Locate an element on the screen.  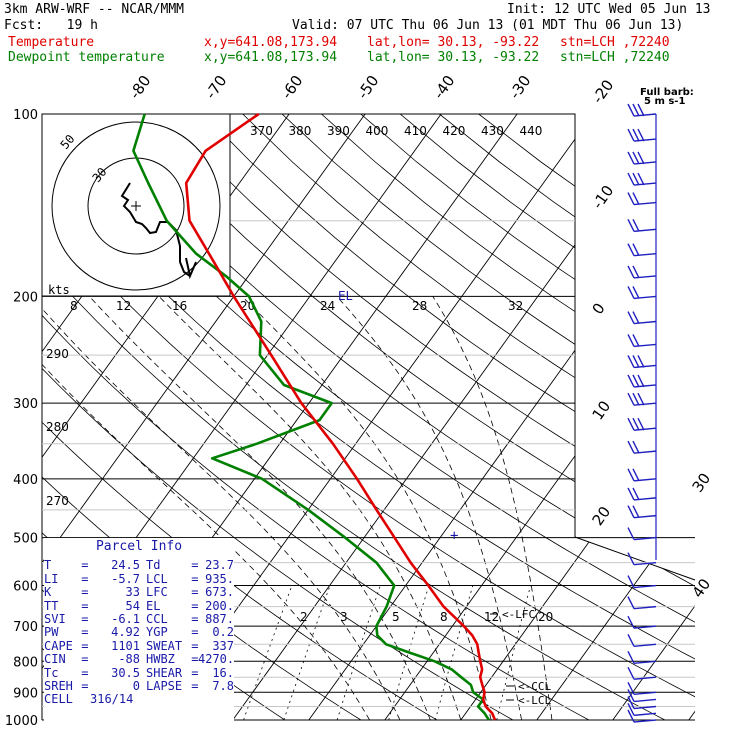
pressure-tick-label: 200 is located at coordinates (25, 297).